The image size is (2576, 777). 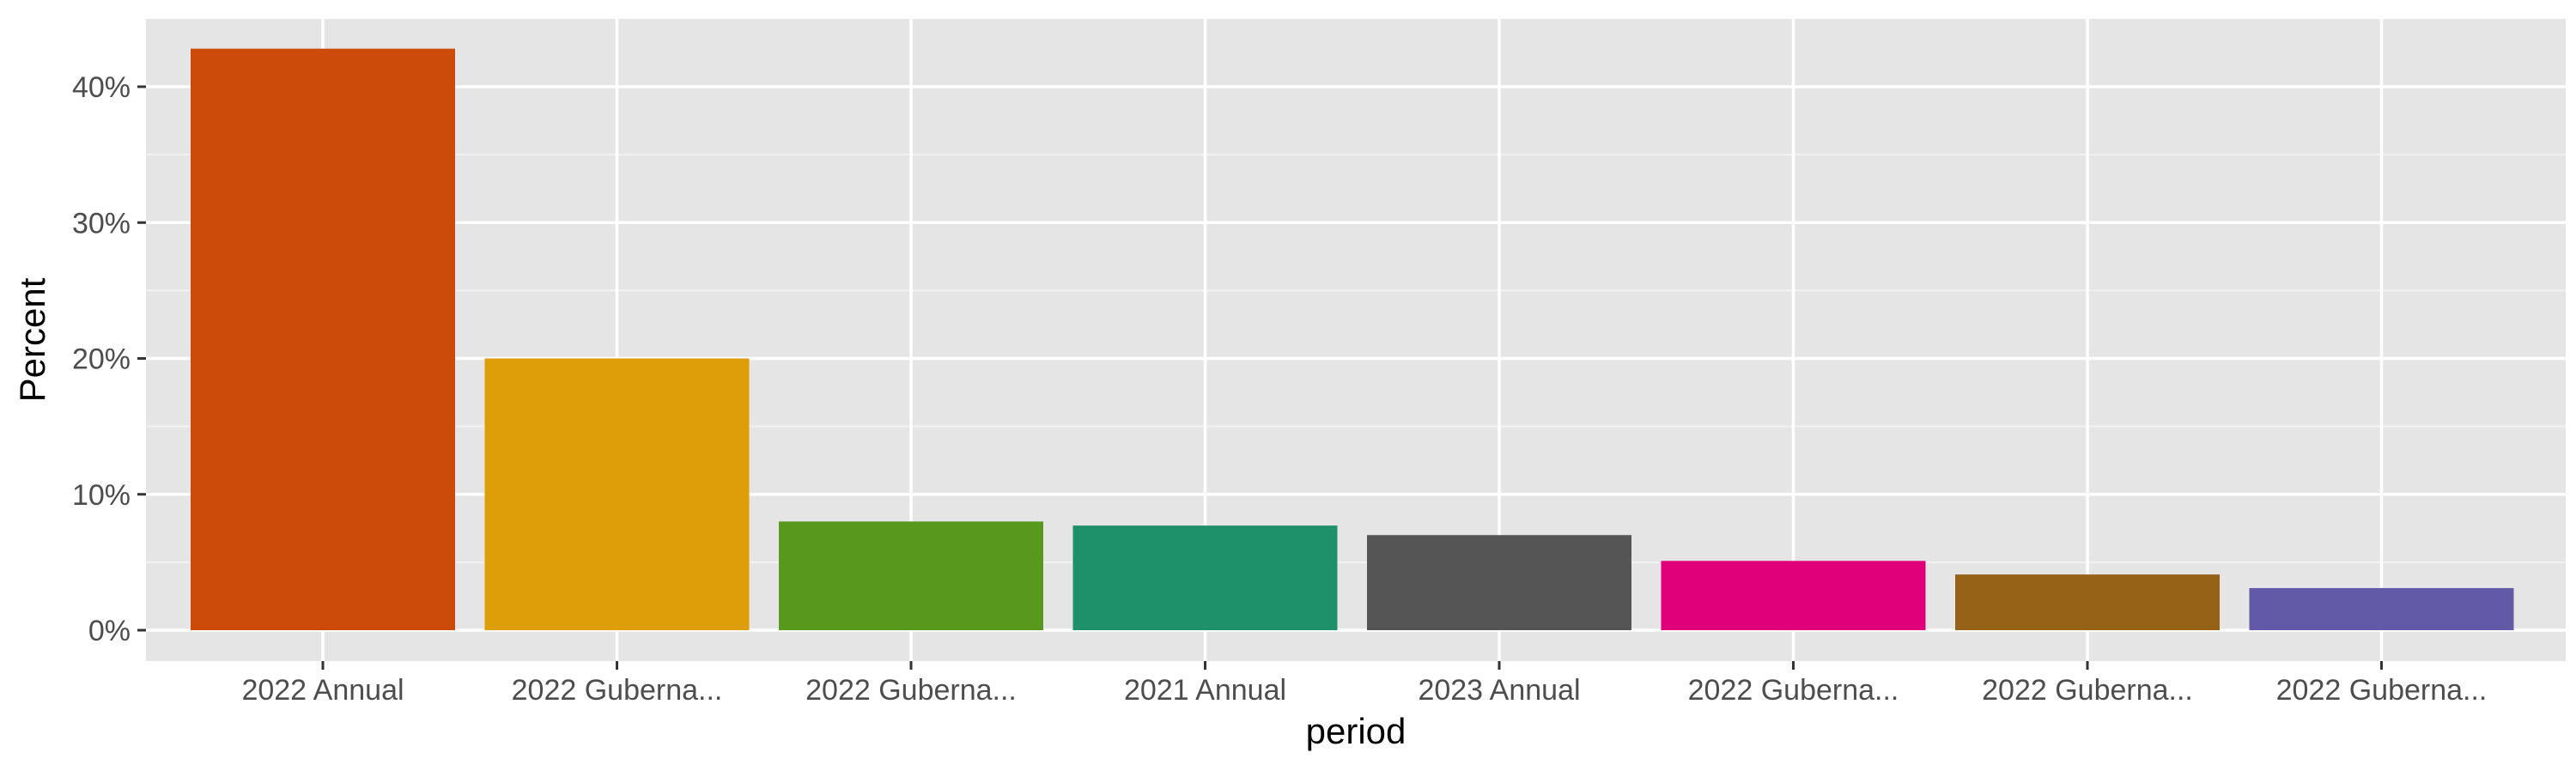 What do you see at coordinates (101, 223) in the screenshot?
I see `y-tick-label: 30%` at bounding box center [101, 223].